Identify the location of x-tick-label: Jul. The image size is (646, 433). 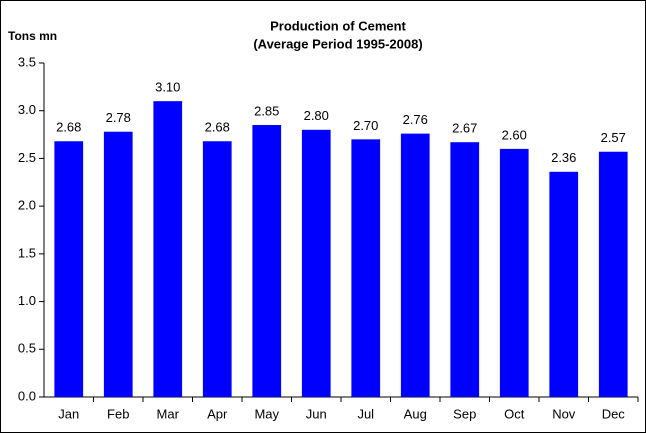
(365, 413).